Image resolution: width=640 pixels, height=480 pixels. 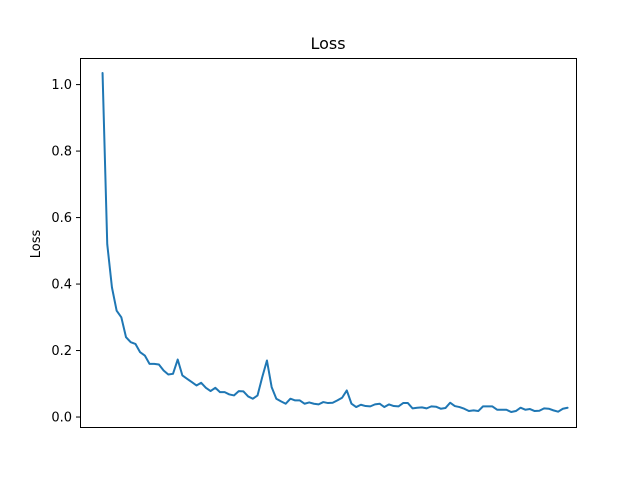 What do you see at coordinates (61, 85) in the screenshot?
I see `y-tick-label: 1.0` at bounding box center [61, 85].